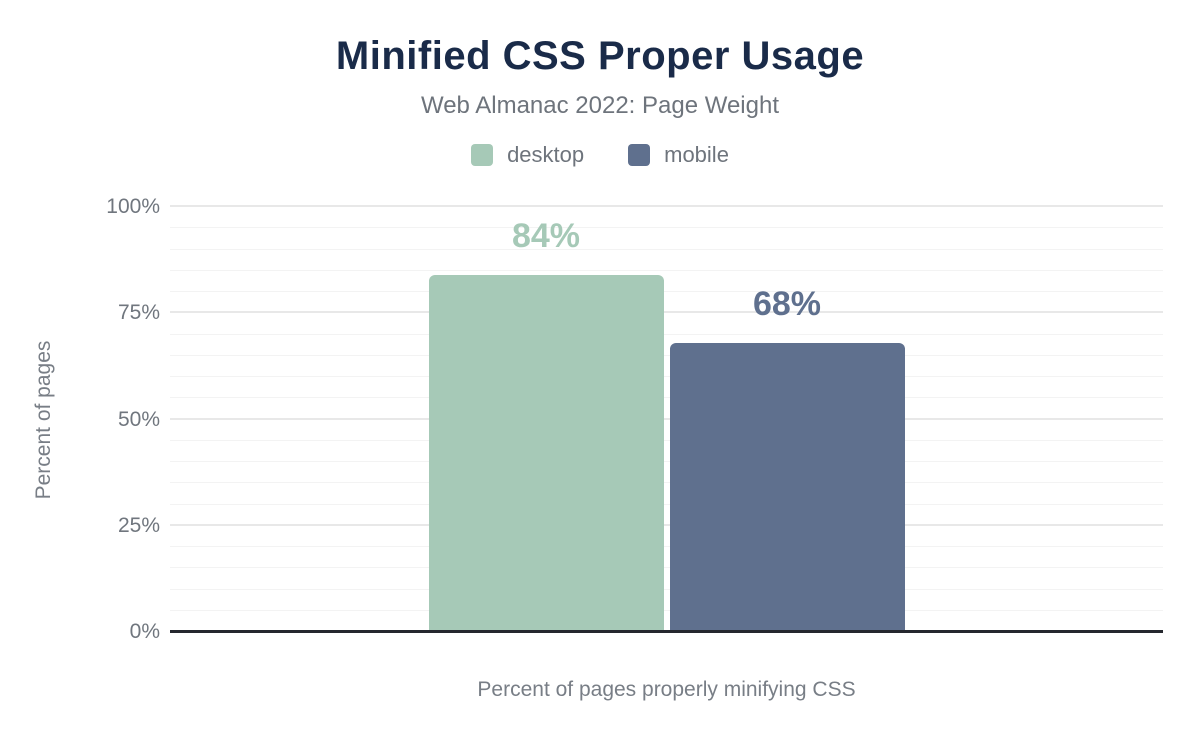  Describe the element at coordinates (138, 313) in the screenshot. I see `y-tick-label-75: 75%` at that location.